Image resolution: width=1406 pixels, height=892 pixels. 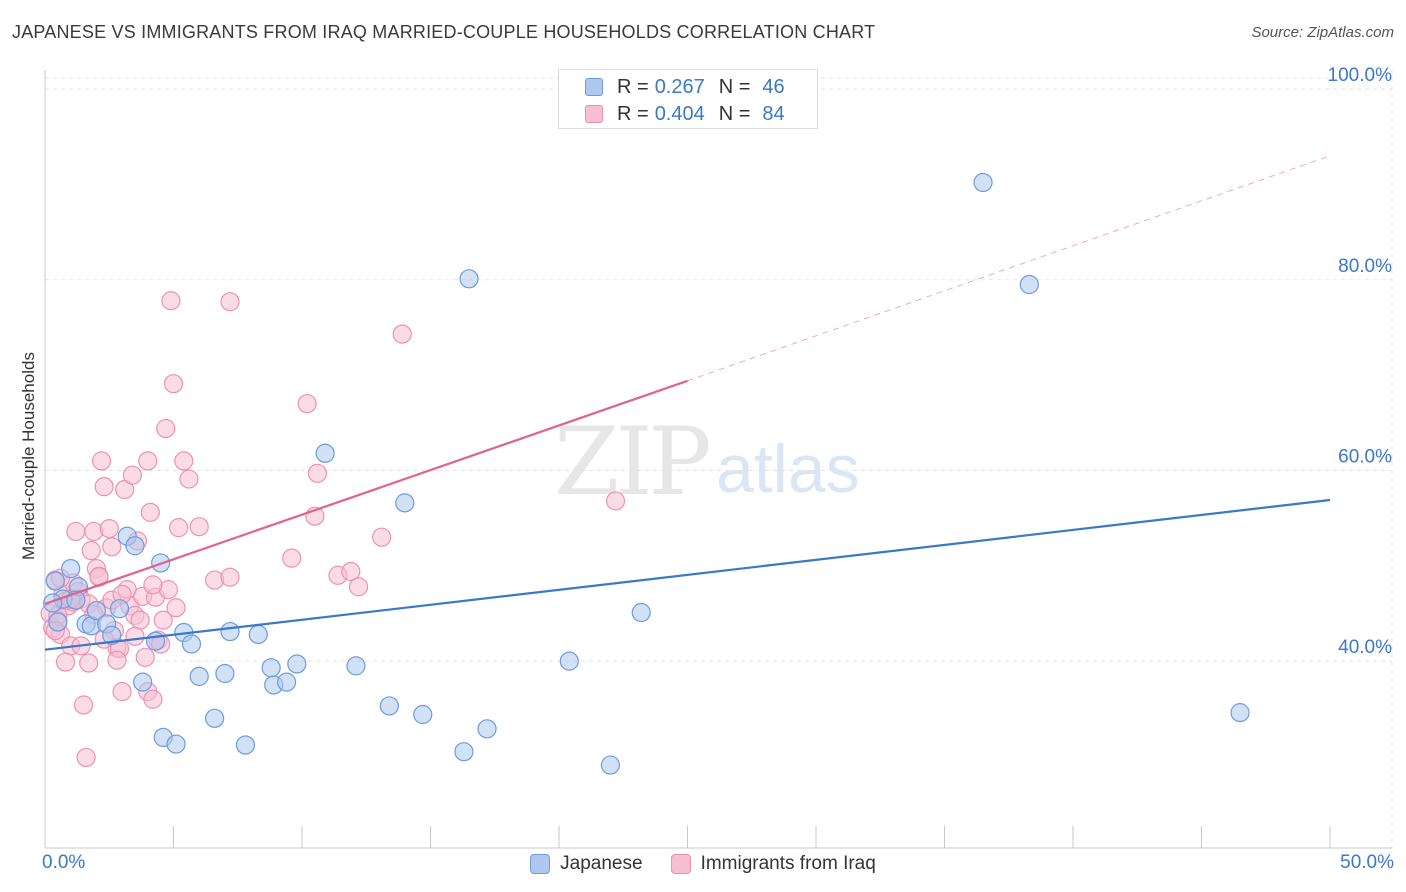 What do you see at coordinates (594, 114) in the screenshot?
I see `iraq-swatch` at bounding box center [594, 114].